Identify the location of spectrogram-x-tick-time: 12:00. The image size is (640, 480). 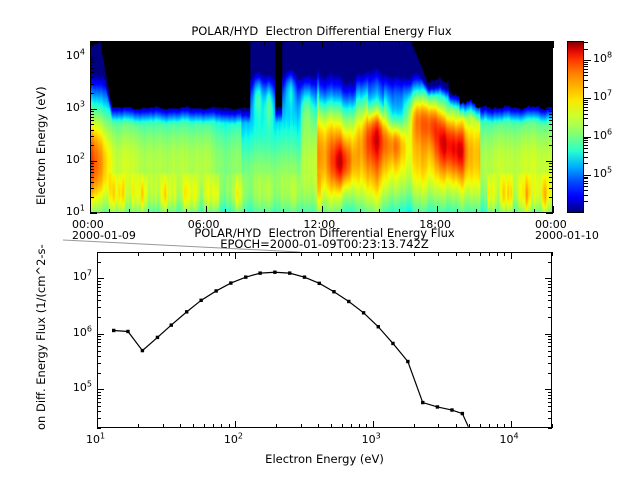
(319, 224).